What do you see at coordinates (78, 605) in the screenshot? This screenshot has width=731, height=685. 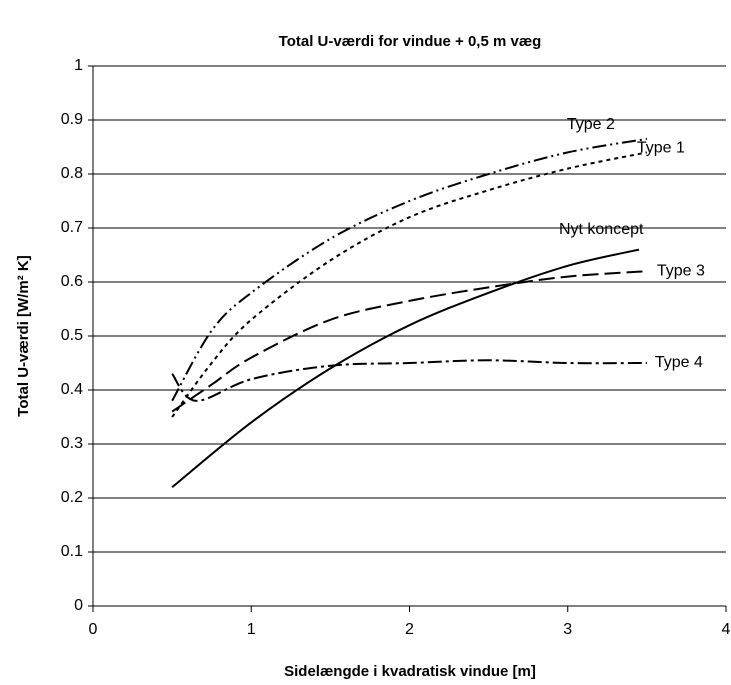 I see `y-tick-label: 0` at bounding box center [78, 605].